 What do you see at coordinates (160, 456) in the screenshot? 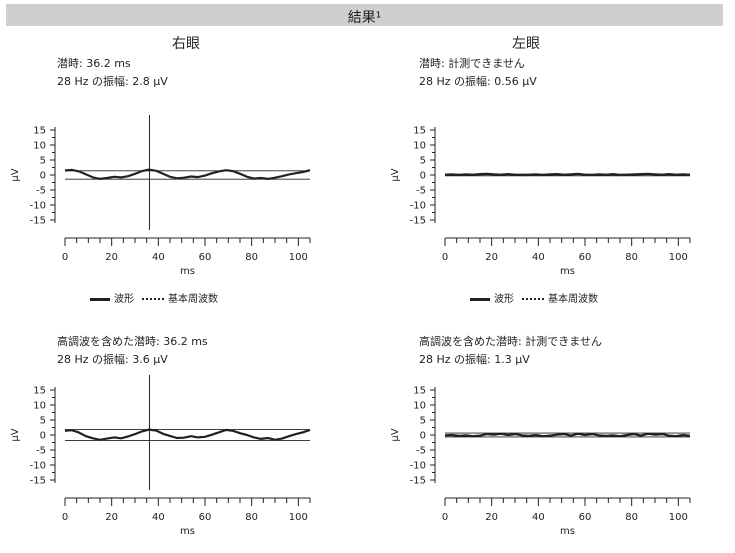
I see `right-eye-harmonic-chart: 15 10 5 0 -5 -10 -15 μV 0 20 40 60 80 100 ms` at bounding box center [160, 456].